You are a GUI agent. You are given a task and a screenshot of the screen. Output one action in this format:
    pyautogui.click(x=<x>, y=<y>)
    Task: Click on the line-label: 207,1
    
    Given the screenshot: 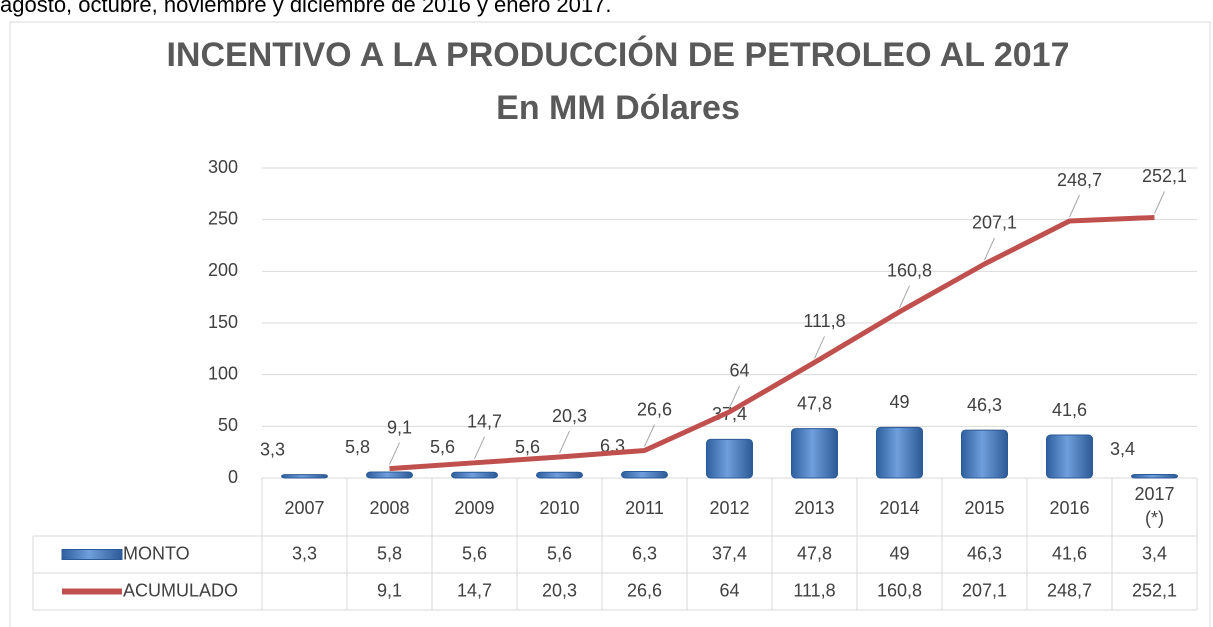 What is the action you would take?
    pyautogui.click(x=994, y=223)
    